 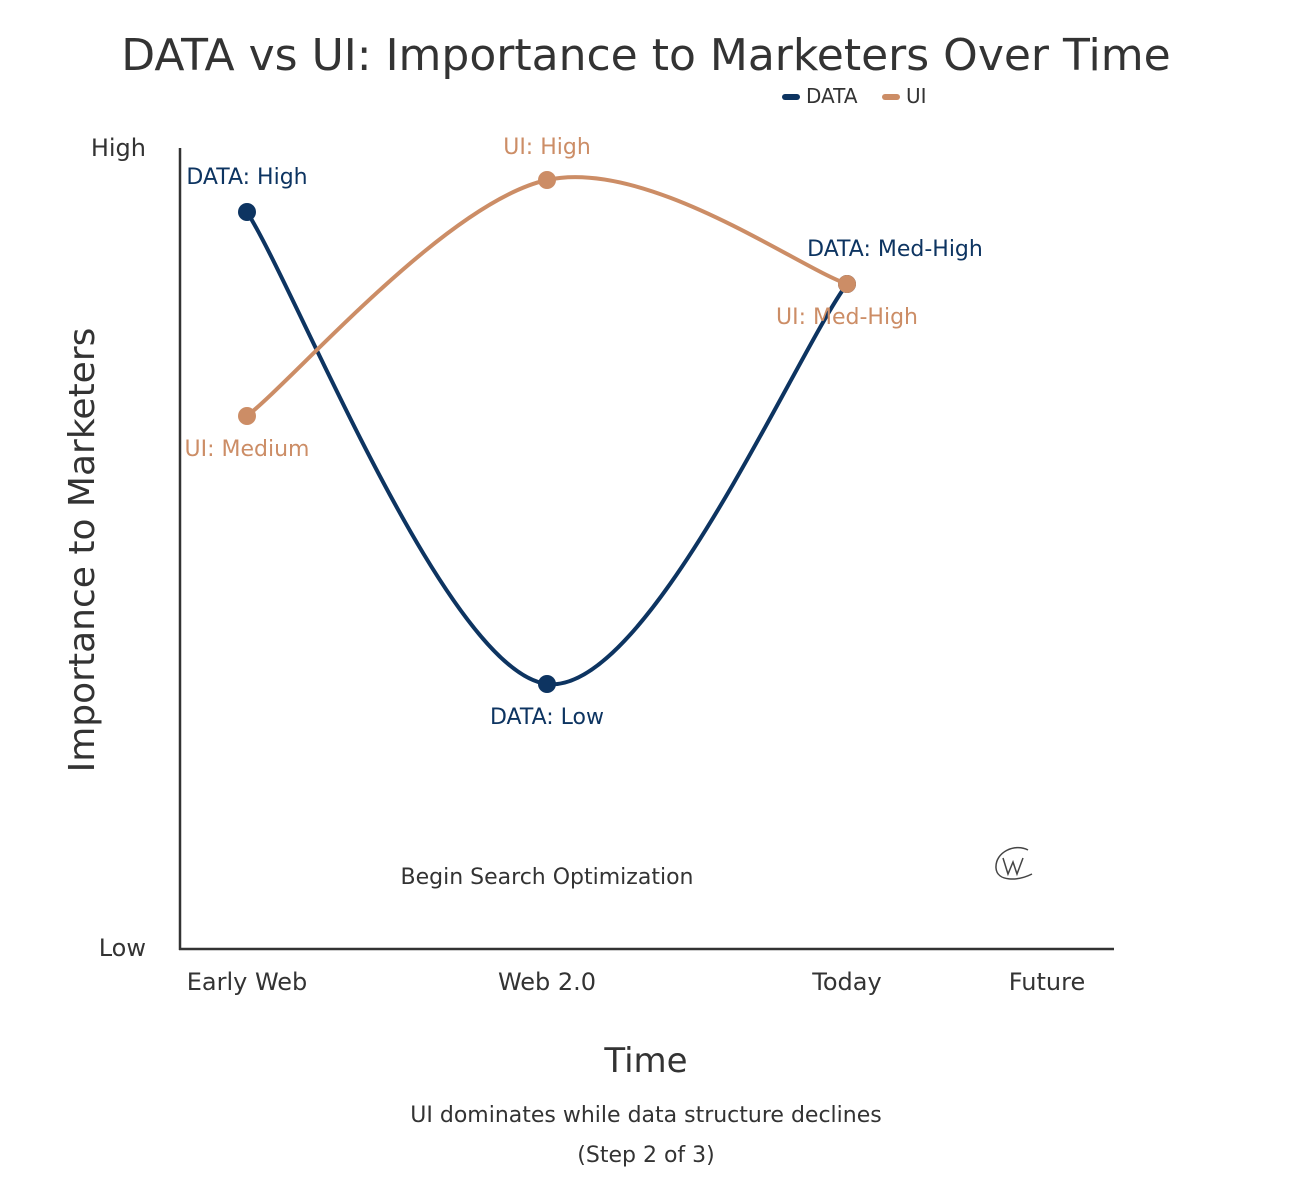 I want to click on y-axis-label: Importance to Marketers, so click(x=82, y=550).